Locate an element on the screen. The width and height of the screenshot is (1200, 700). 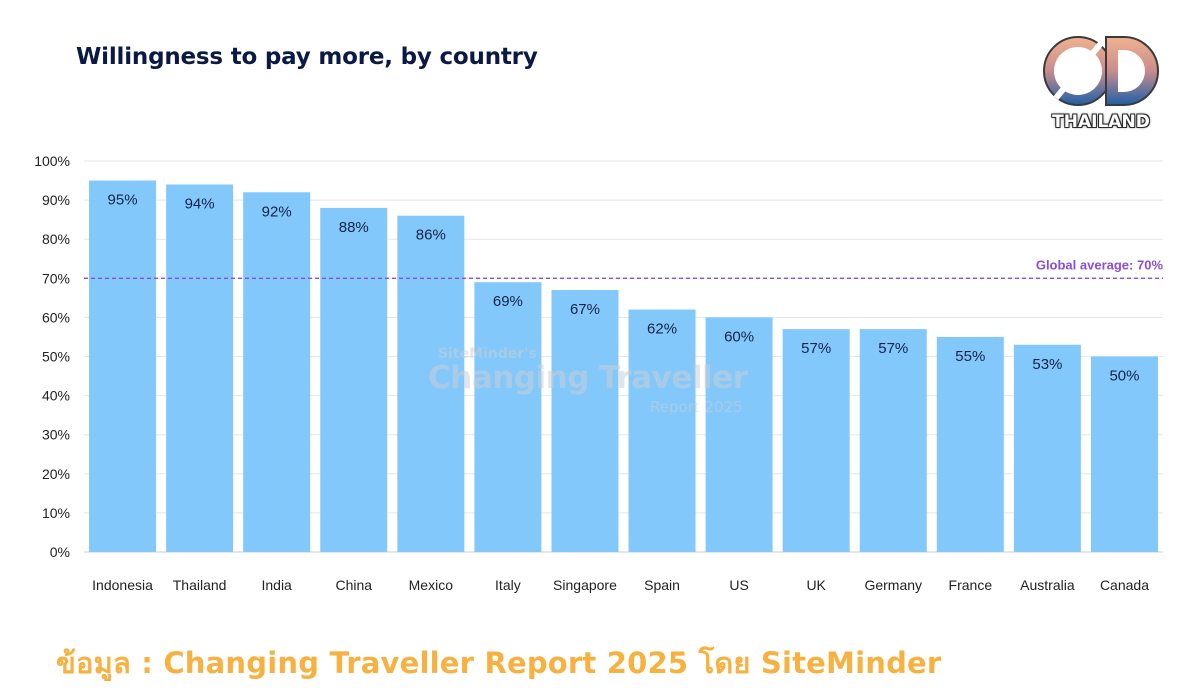
bar-value-label: 88% is located at coordinates (354, 227).